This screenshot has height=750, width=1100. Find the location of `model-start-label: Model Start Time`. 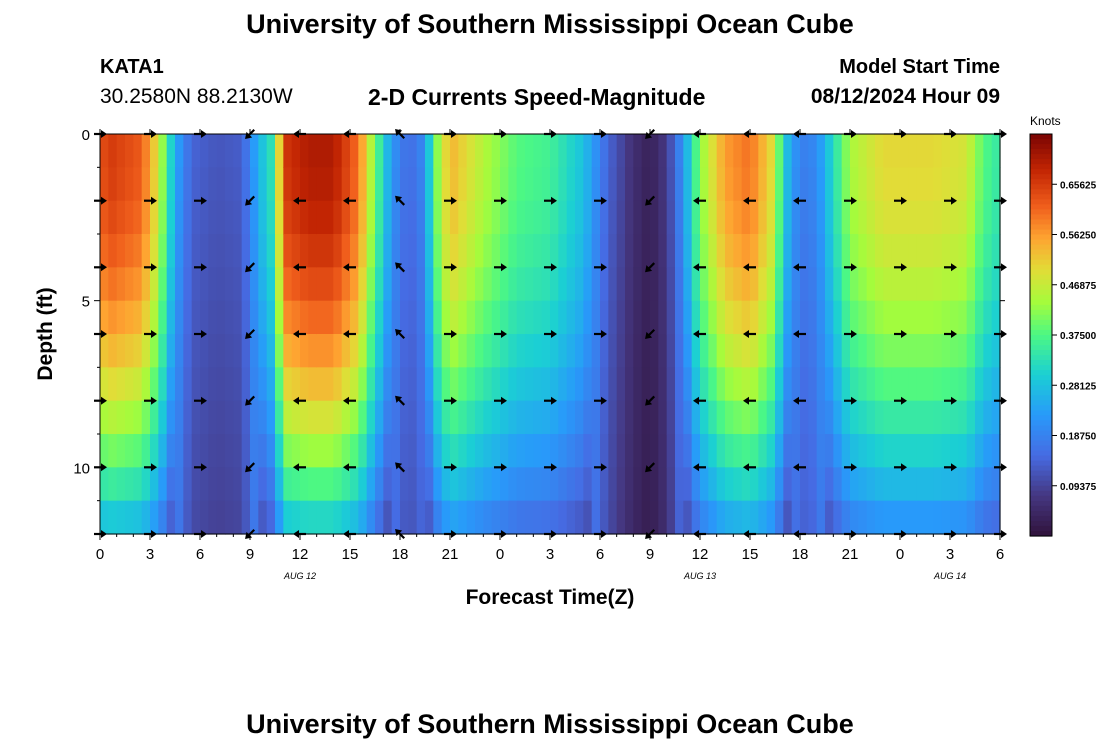

model-start-label: Model Start Time is located at coordinates (919, 67).